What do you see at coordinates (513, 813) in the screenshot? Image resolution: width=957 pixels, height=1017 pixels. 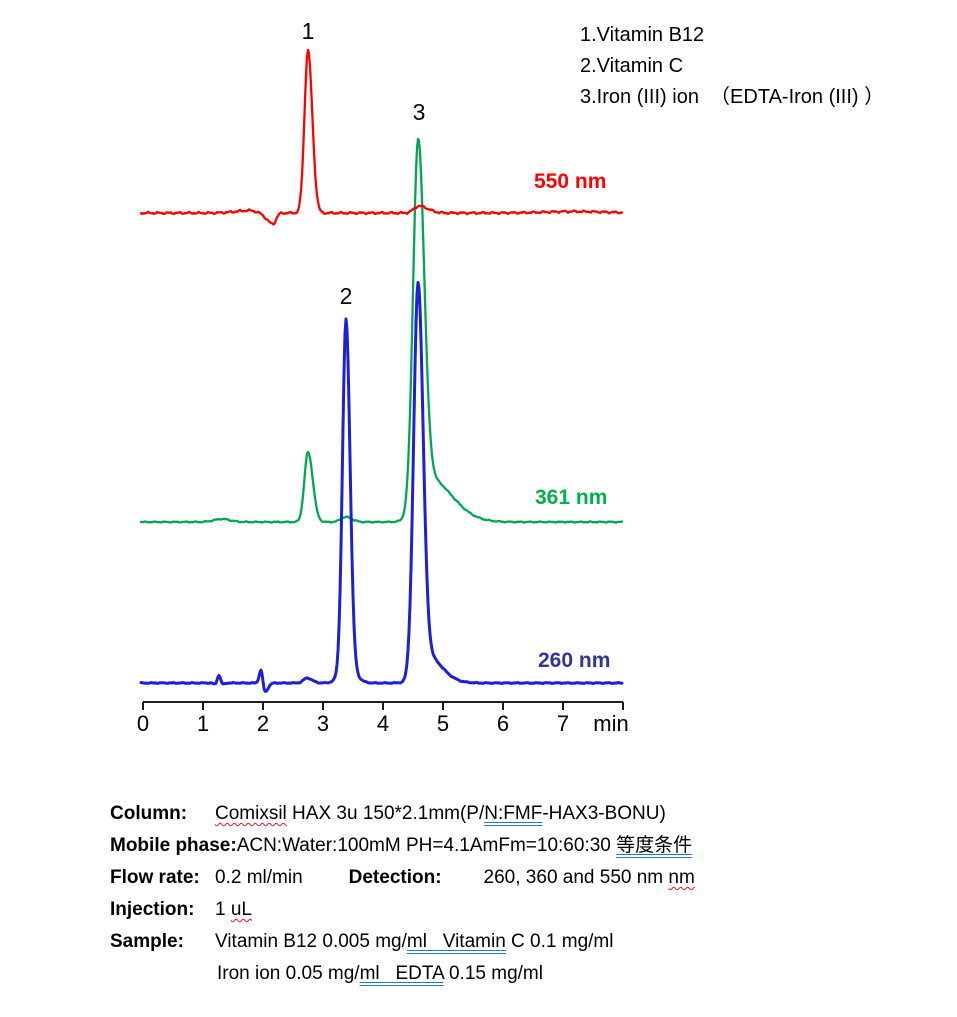 I see `column-value-pn: N:FMF` at bounding box center [513, 813].